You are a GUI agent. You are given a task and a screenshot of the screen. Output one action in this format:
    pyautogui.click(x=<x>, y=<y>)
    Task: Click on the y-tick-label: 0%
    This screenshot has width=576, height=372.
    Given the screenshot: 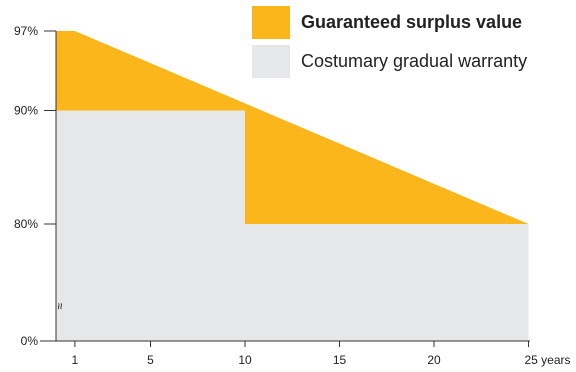 What is the action you would take?
    pyautogui.click(x=30, y=341)
    